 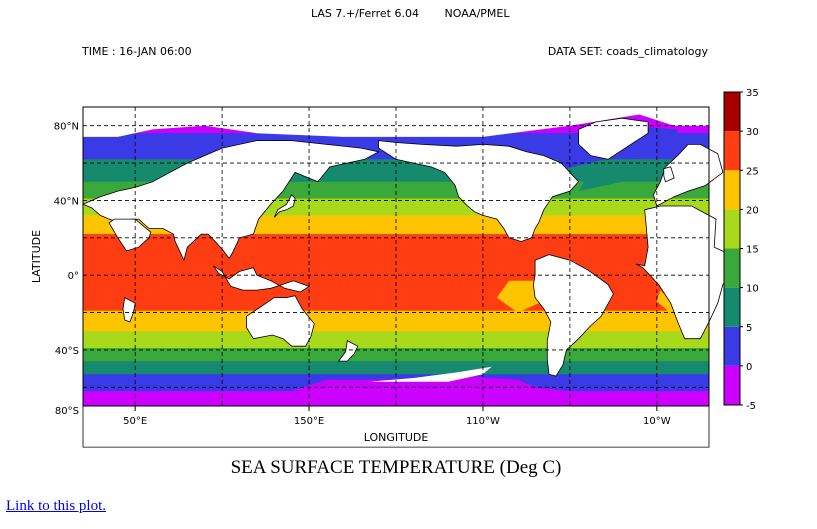 I want to click on europe, so click(x=688, y=175).